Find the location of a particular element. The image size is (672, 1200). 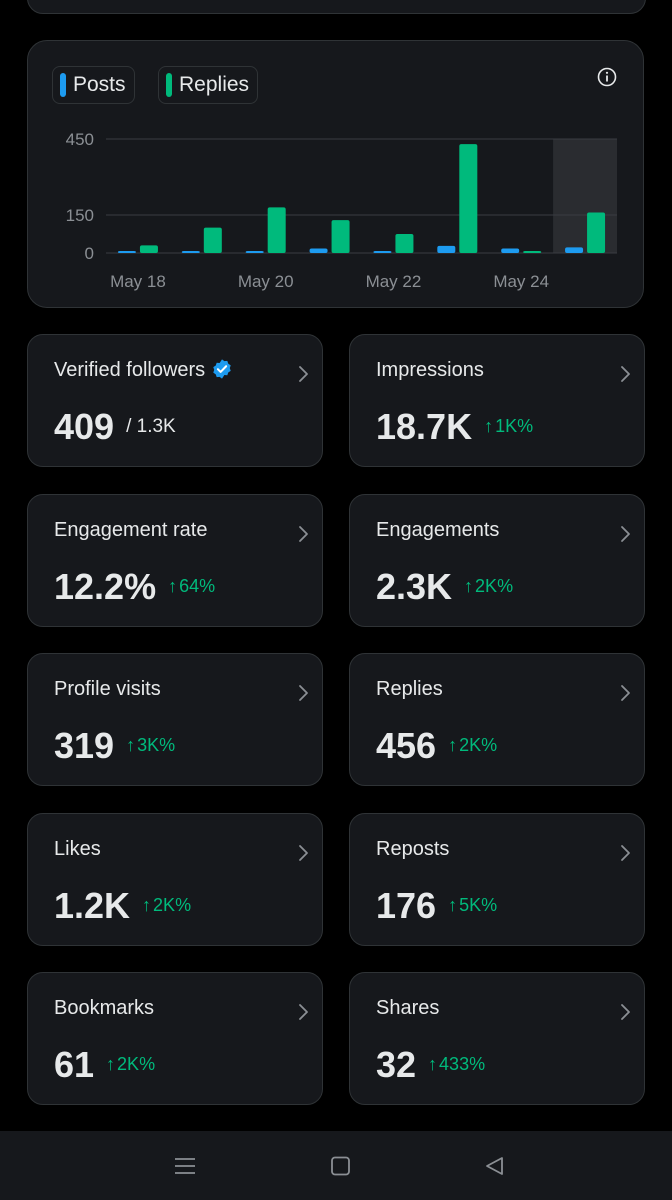

y-tick-label: 450 is located at coordinates (80, 139).